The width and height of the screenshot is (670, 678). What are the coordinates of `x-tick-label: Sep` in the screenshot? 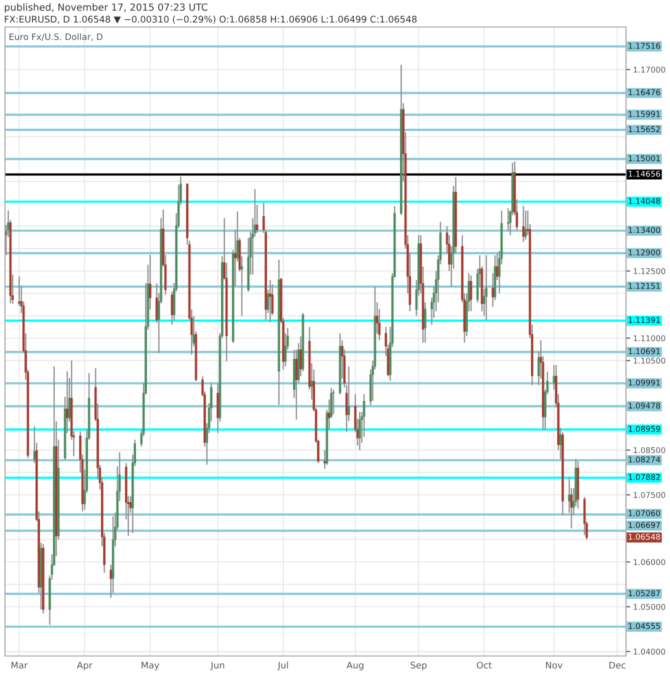 It's located at (418, 666).